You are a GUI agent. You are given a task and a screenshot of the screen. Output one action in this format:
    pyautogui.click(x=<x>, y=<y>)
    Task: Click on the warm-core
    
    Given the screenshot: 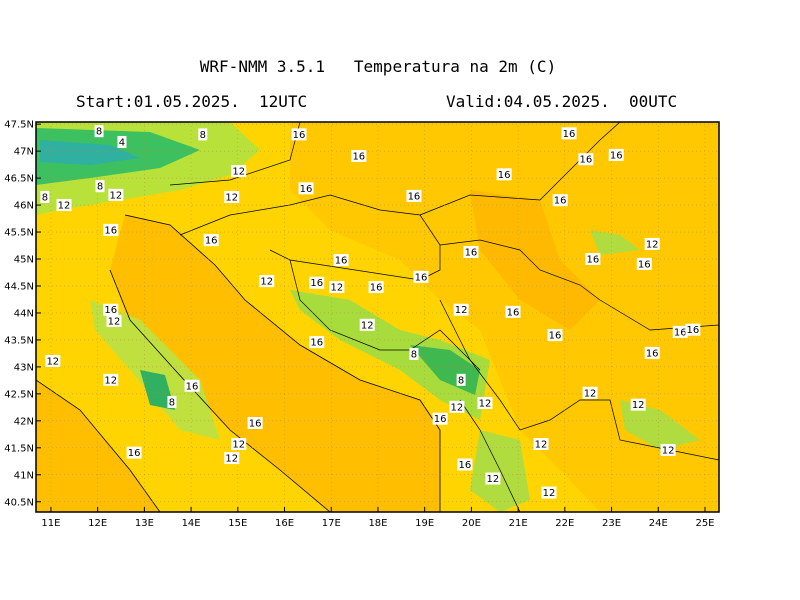 What is the action you would take?
    pyautogui.click(x=535, y=260)
    